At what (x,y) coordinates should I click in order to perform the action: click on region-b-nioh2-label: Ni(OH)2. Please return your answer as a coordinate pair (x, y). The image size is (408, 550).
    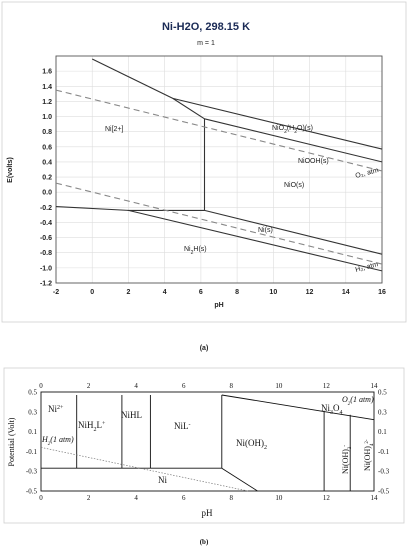
    Looking at the image, I should click on (251, 444).